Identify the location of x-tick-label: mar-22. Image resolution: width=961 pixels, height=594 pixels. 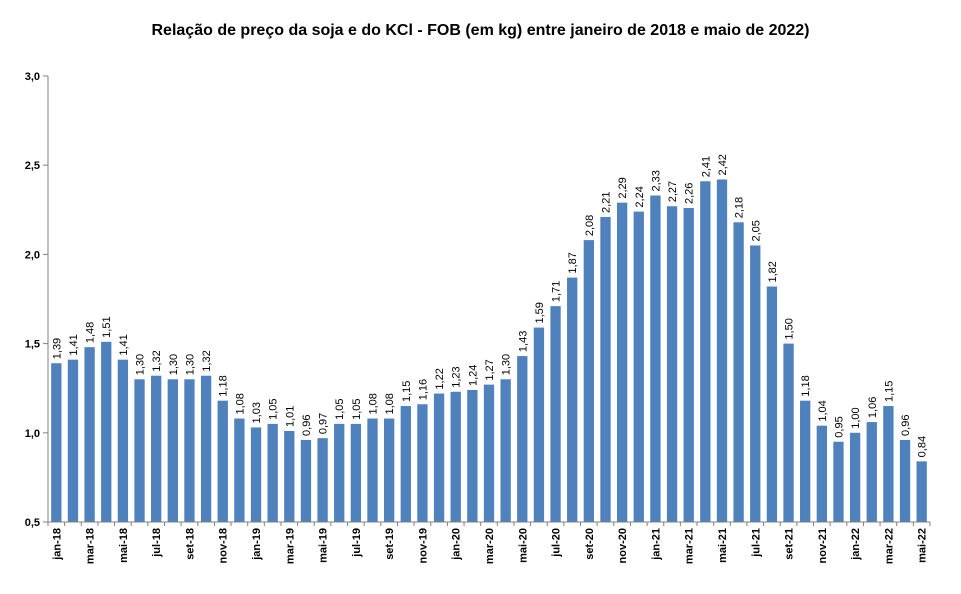
(889, 546).